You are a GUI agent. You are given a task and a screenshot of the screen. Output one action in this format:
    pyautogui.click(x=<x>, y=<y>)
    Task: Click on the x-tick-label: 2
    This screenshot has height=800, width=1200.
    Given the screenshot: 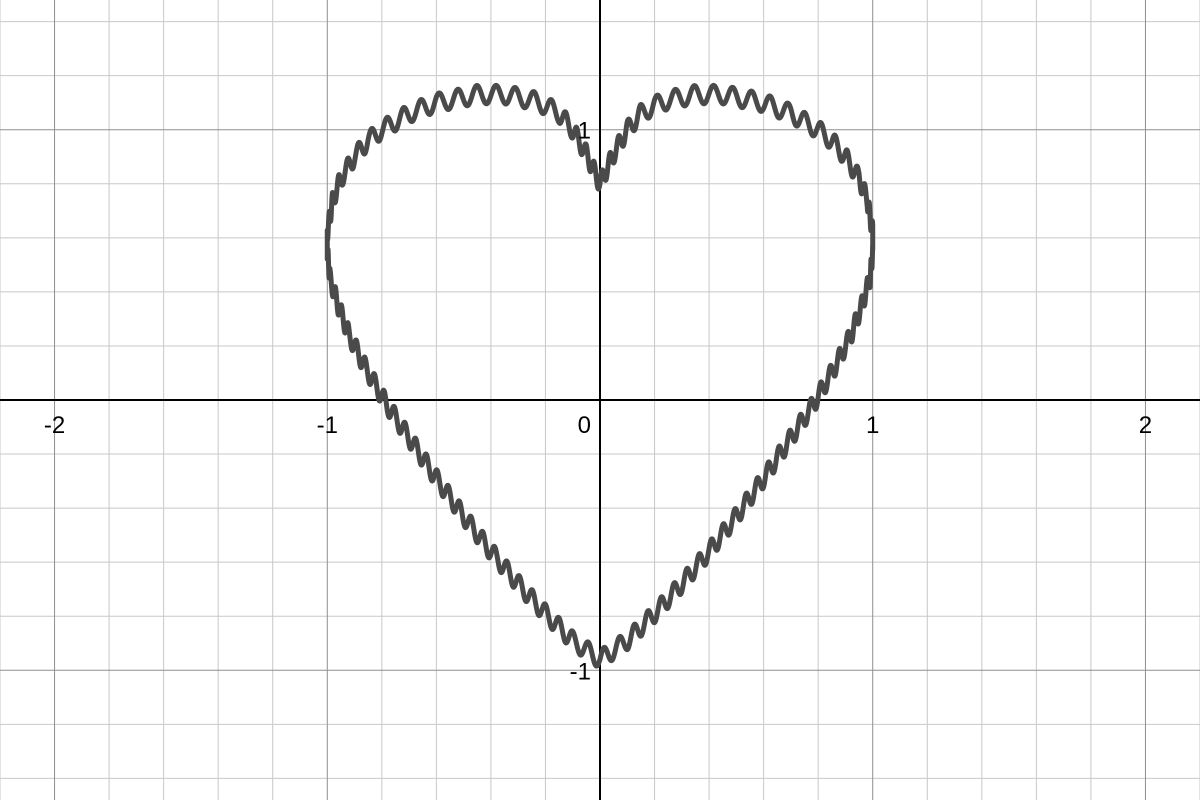 What is the action you would take?
    pyautogui.click(x=1145, y=425)
    